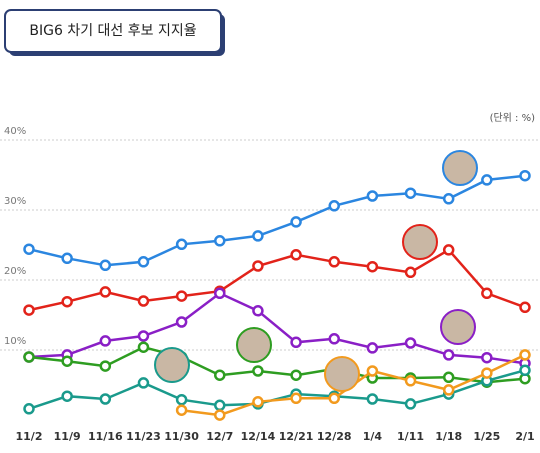  What do you see at coordinates (448, 436) in the screenshot?
I see `x-tick-label: 1/18` at bounding box center [448, 436].